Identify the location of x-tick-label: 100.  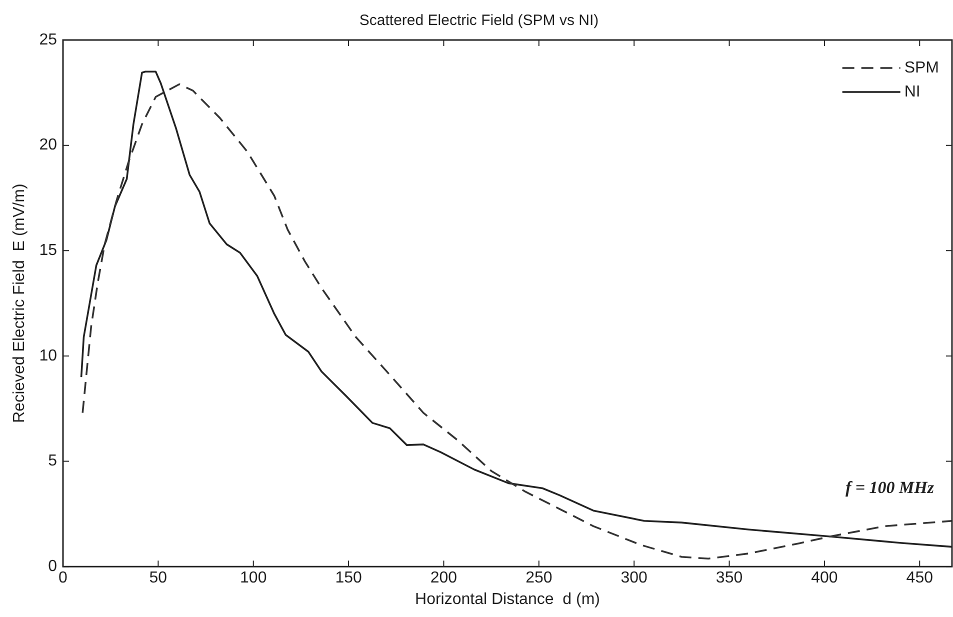
(253, 578).